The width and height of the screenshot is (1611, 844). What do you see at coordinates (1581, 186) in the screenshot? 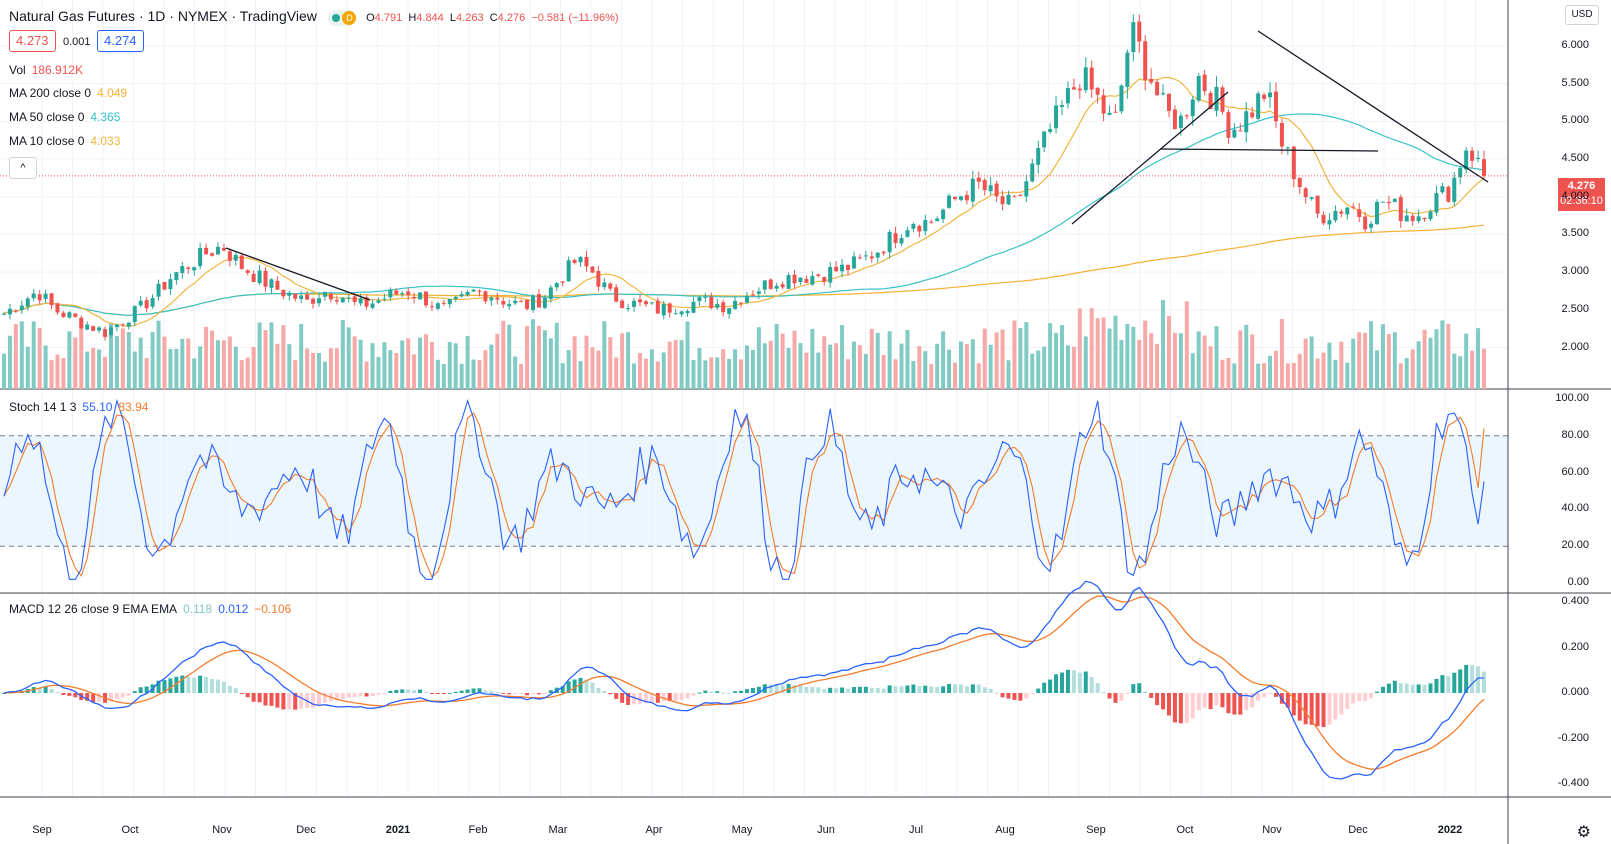
I see `current-price-value: 4.276` at bounding box center [1581, 186].